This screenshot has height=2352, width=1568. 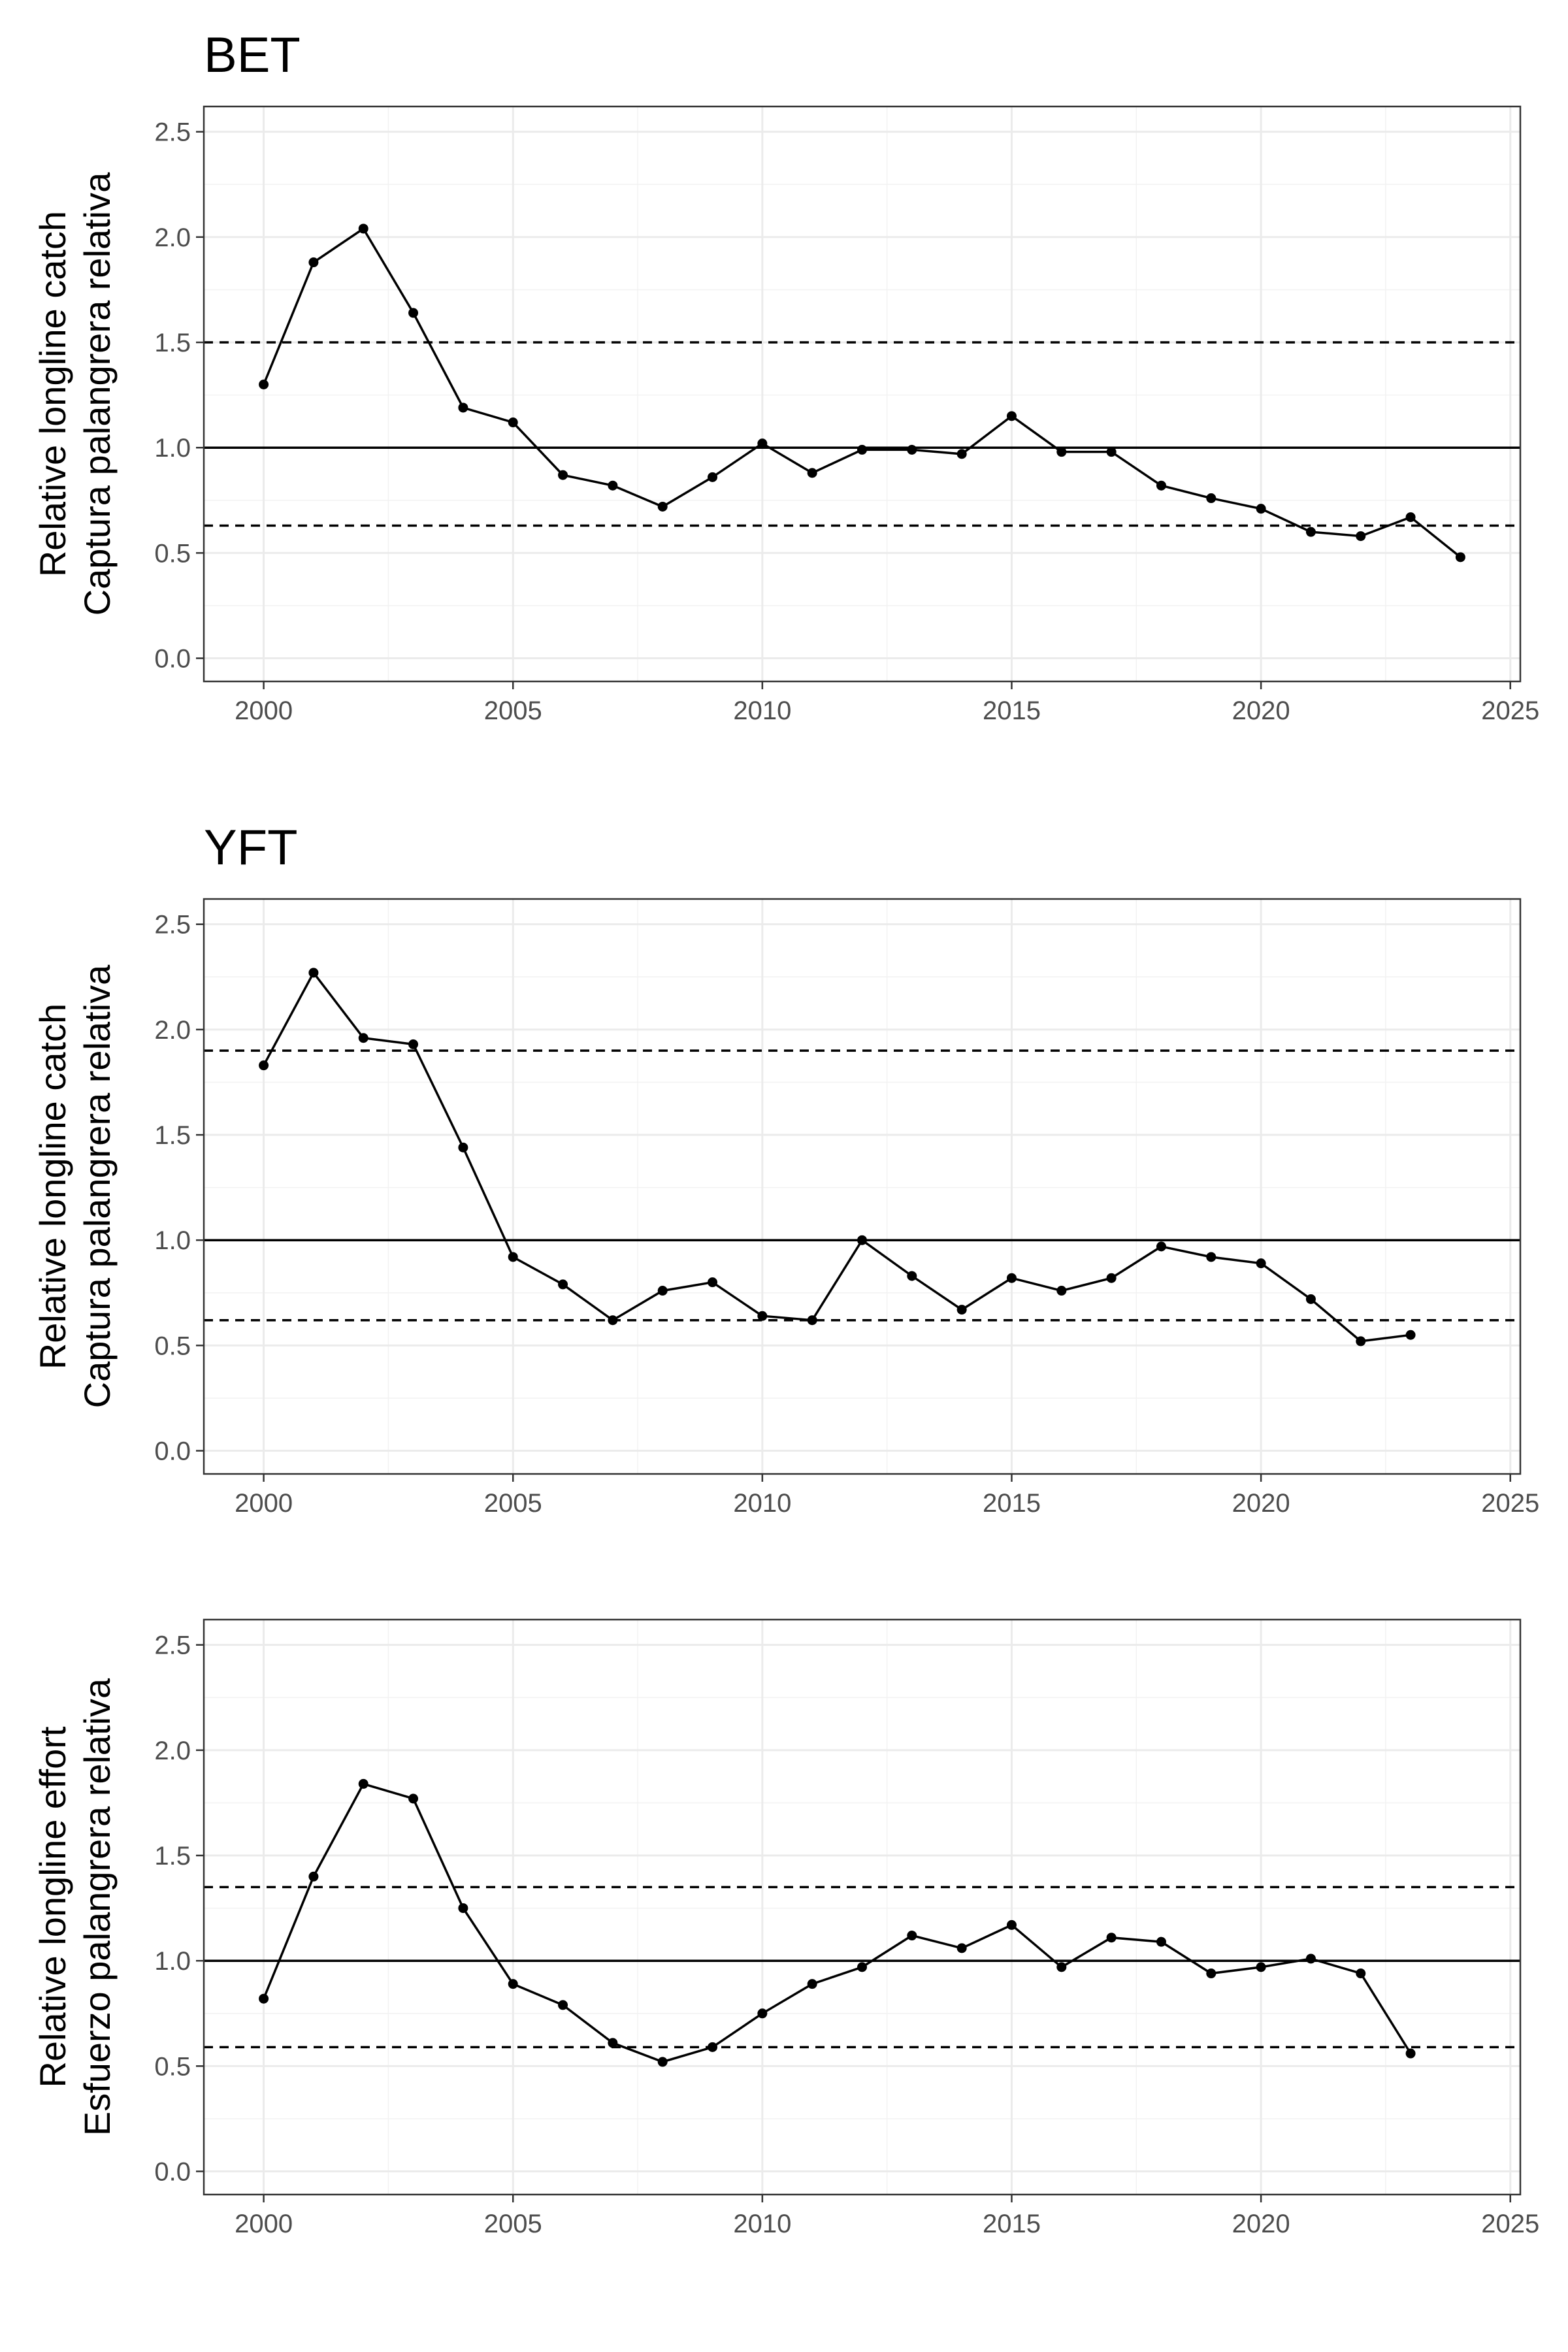 What do you see at coordinates (52, 394) in the screenshot?
I see `y-axis-title-line1: Relative longline catch` at bounding box center [52, 394].